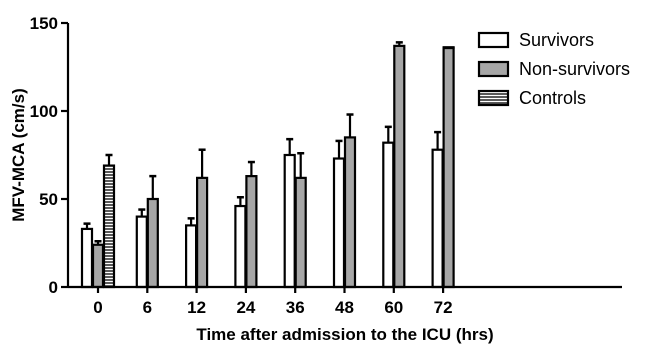 The width and height of the screenshot is (656, 348). What do you see at coordinates (18, 155) in the screenshot?
I see `y-axis-label: MFV-MCA (cm/s)` at bounding box center [18, 155].